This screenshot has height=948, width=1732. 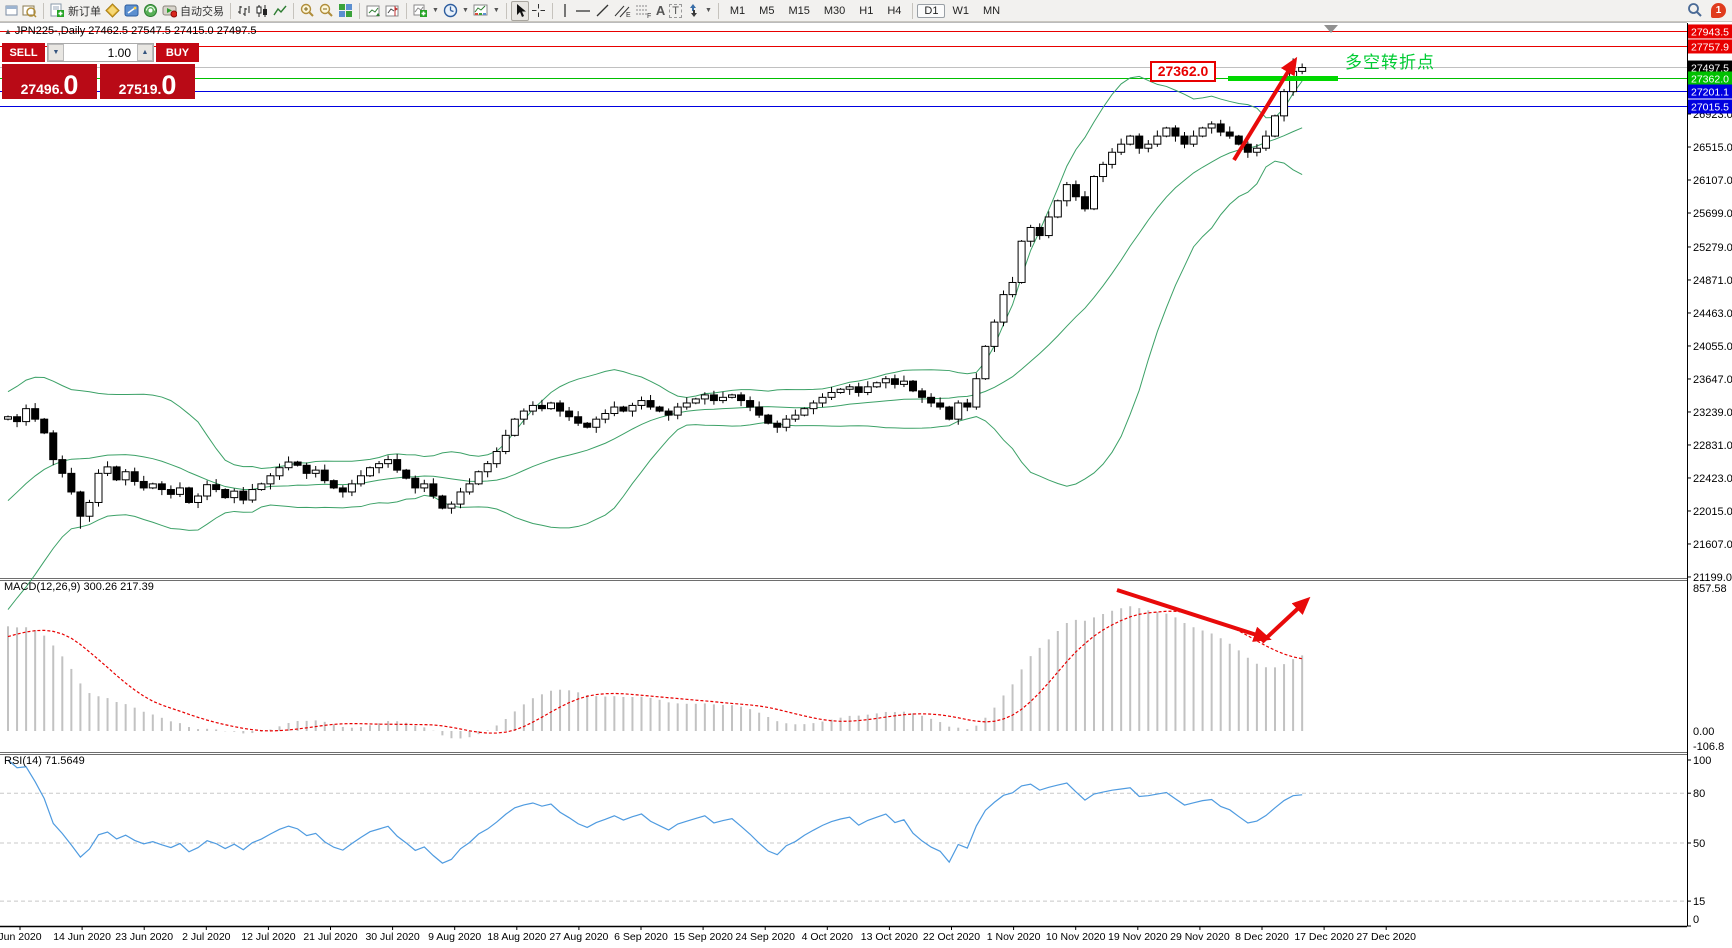 What do you see at coordinates (1712, 148) in the screenshot?
I see `svg-text: 26515.0` at bounding box center [1712, 148].